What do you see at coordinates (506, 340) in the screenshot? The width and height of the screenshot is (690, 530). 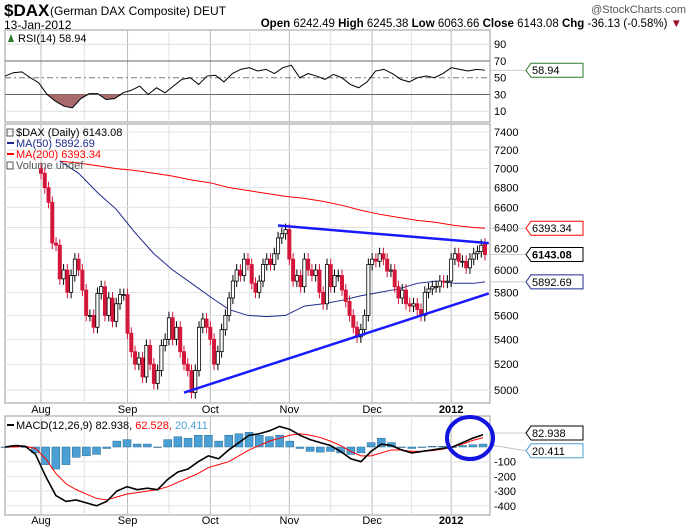 I see `price-tick-label: 5400` at bounding box center [506, 340].